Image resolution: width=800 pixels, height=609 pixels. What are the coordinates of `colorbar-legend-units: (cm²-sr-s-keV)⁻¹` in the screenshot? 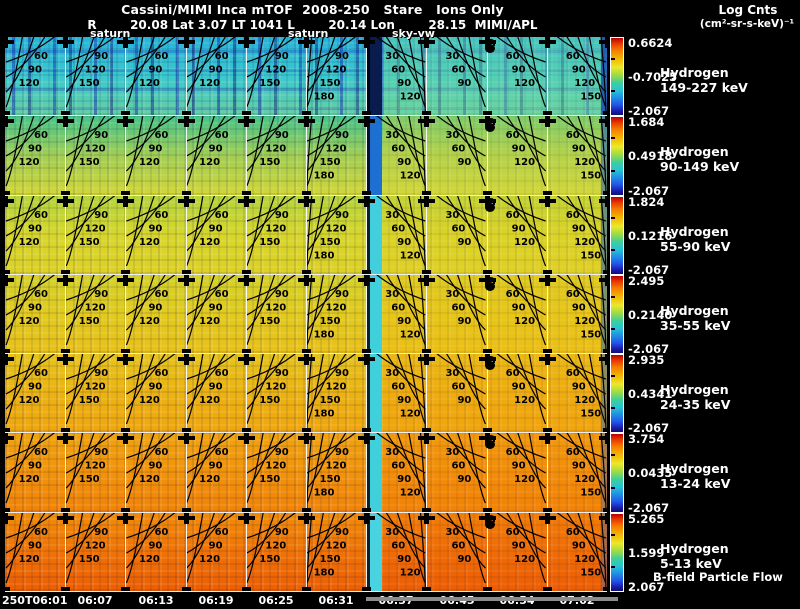 It's located at (747, 24).